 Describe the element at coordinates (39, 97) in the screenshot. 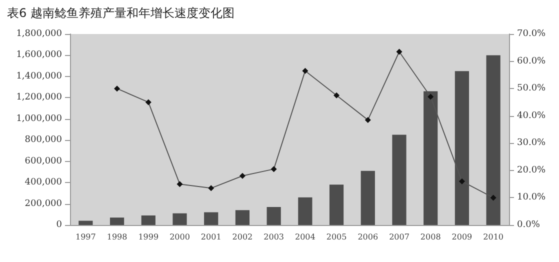

I see `y-tick-label: 1,200,000` at that location.